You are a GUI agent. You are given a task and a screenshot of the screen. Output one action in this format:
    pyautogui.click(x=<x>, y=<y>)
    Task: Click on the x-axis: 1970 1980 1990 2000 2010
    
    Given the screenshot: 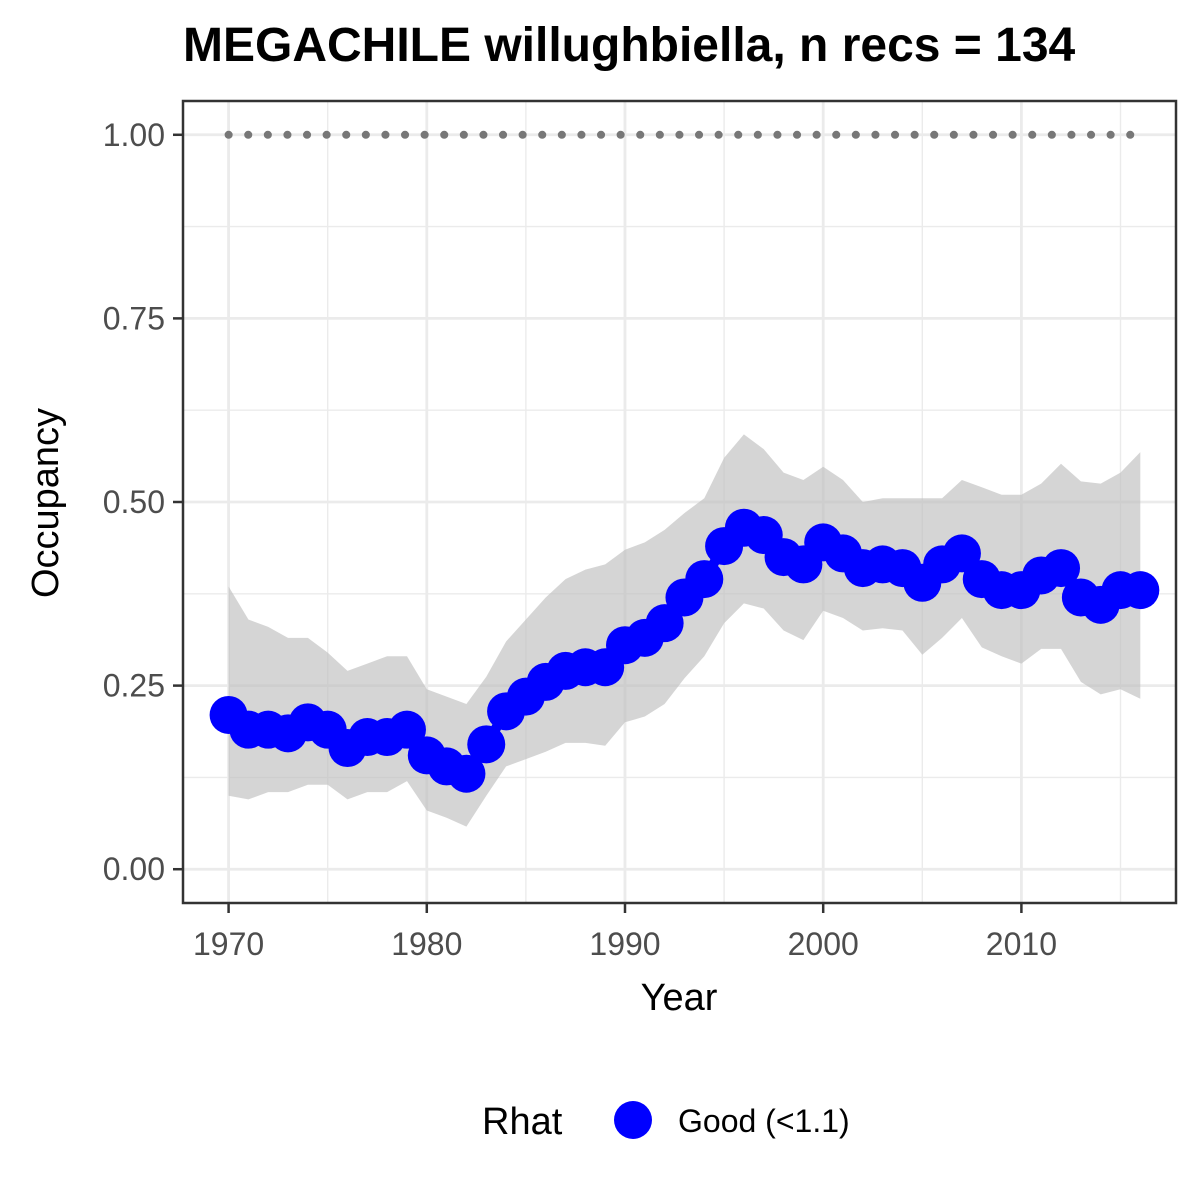 What is the action you would take?
    pyautogui.click(x=625, y=932)
    